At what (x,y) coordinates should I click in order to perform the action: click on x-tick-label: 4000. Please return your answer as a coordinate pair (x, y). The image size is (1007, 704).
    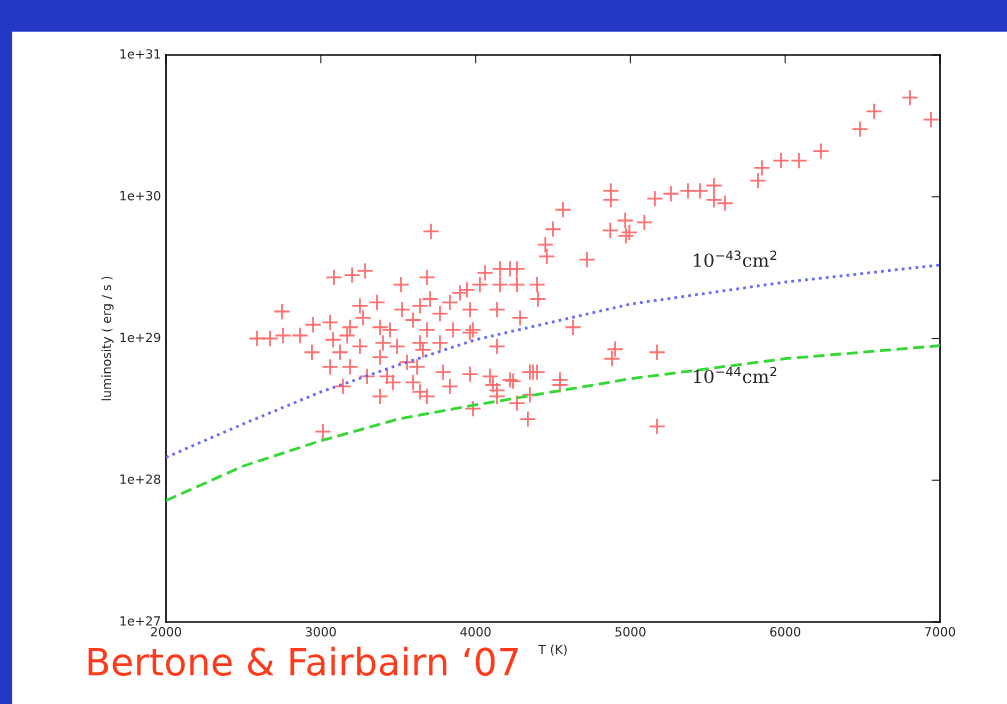
    Looking at the image, I should click on (475, 632).